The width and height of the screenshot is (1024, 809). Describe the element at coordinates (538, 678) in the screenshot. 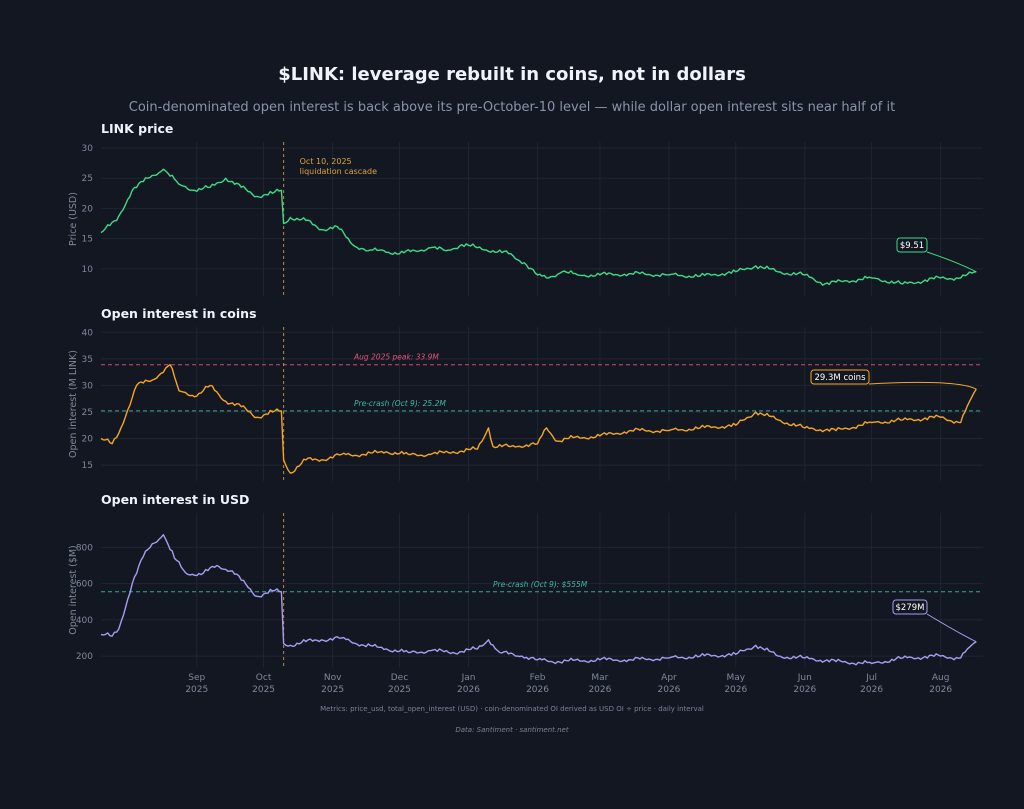

I see `x-tick-label: Feb` at that location.